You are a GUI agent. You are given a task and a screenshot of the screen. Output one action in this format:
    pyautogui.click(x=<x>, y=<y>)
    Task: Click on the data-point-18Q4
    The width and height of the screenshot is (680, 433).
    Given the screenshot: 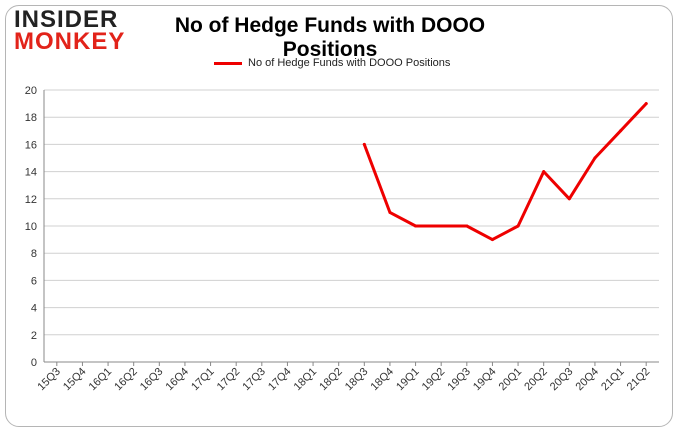 What is the action you would take?
    pyautogui.click(x=390, y=212)
    